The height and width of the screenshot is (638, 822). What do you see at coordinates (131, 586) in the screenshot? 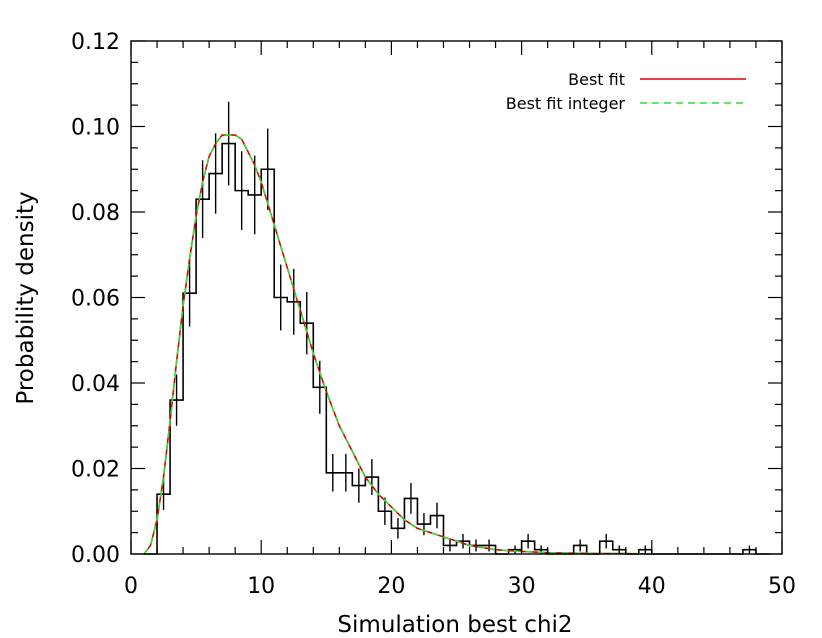
I see `x-tick-label: 0` at bounding box center [131, 586].